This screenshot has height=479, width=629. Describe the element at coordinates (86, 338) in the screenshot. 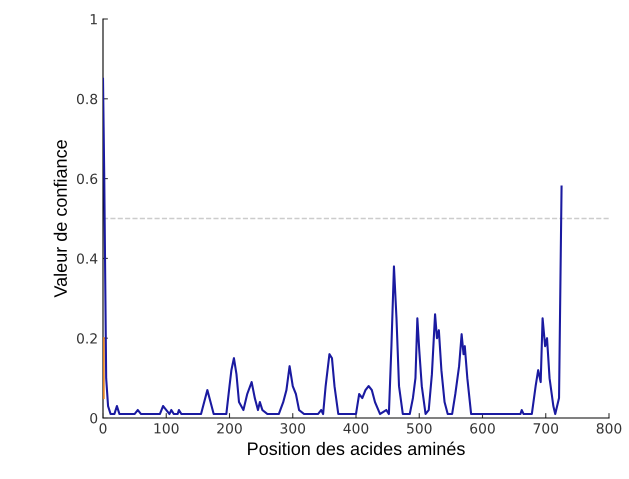

I see `y-tick-label: 0.2` at that location.